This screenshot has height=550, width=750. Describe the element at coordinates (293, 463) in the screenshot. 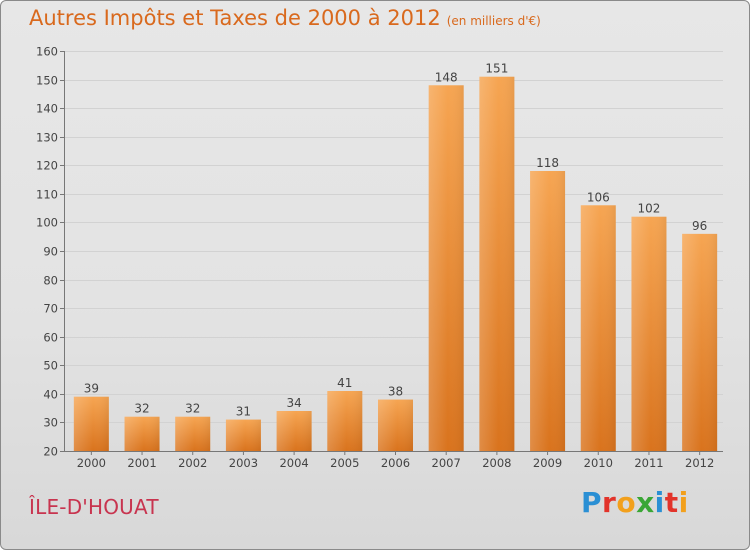

I see `x-tick-label: 2004` at that location.